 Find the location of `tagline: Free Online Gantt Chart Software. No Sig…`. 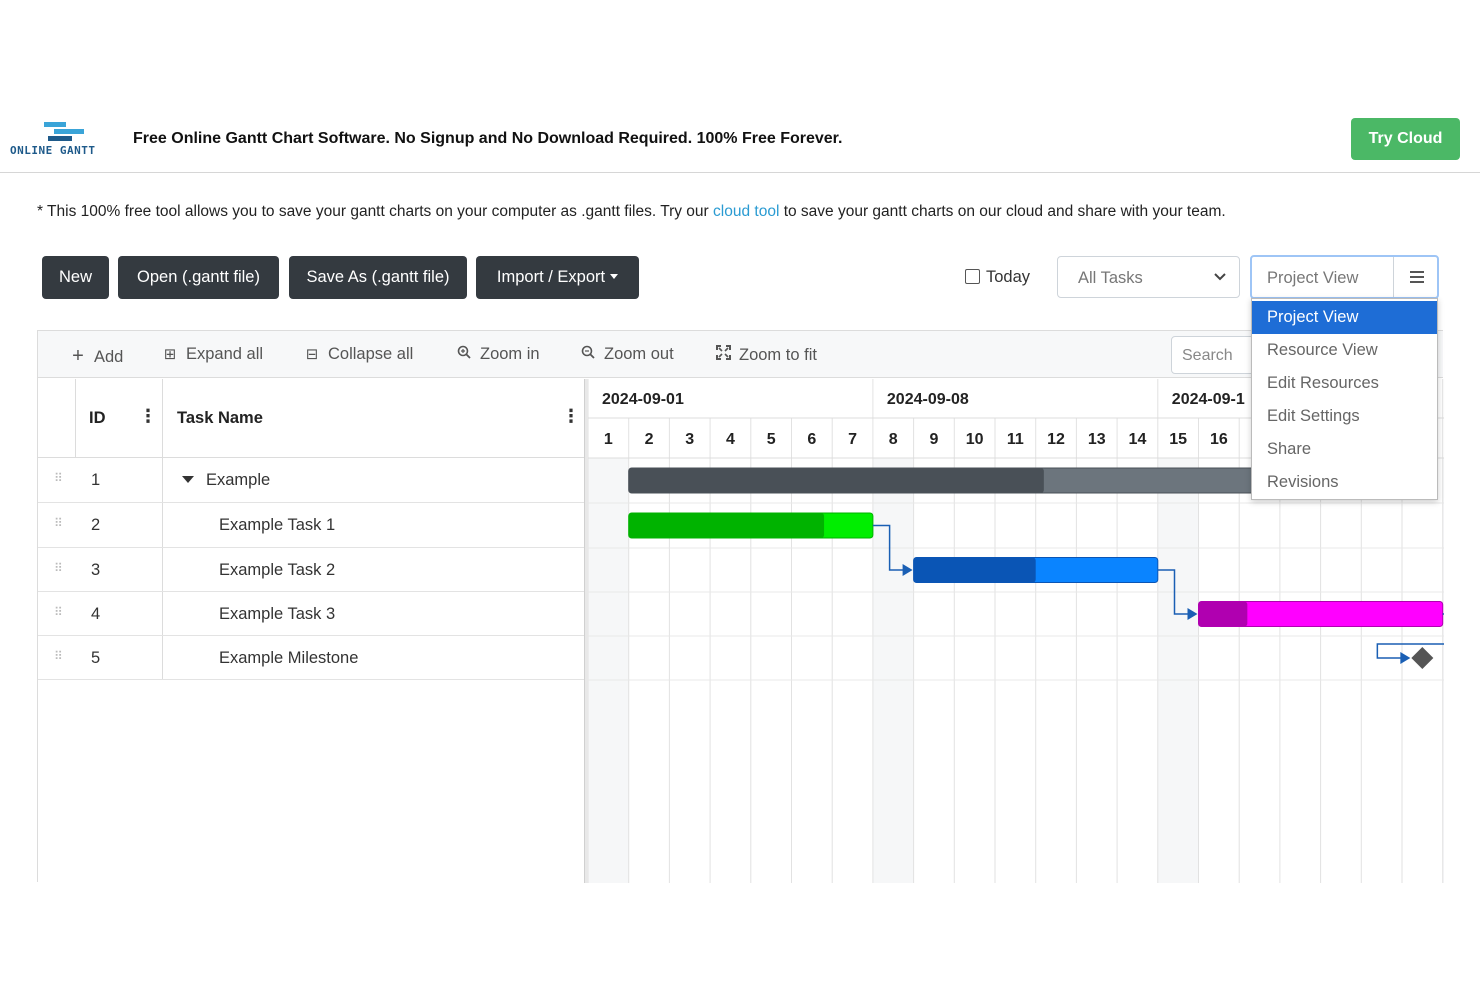

tagline: Free Online Gantt Chart Software. No Sig… is located at coordinates (488, 138).